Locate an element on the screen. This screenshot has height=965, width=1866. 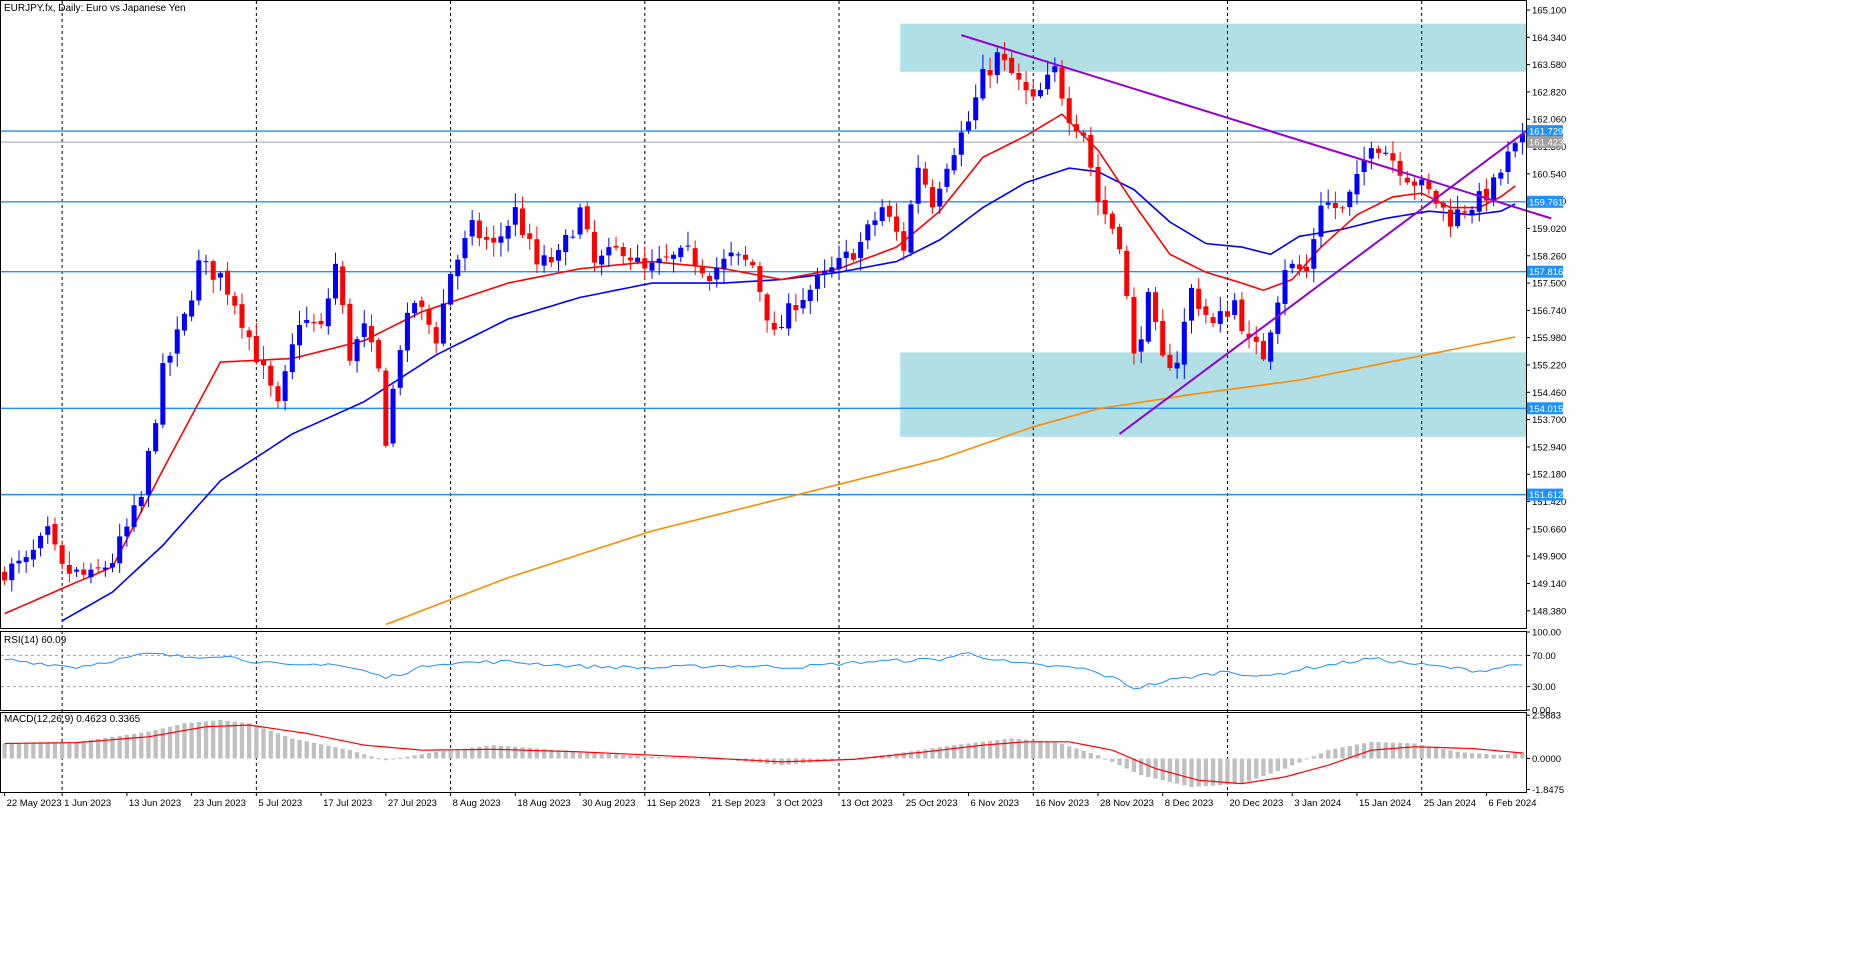
x-tick-label: 25 Jan 2024 is located at coordinates (1450, 803).